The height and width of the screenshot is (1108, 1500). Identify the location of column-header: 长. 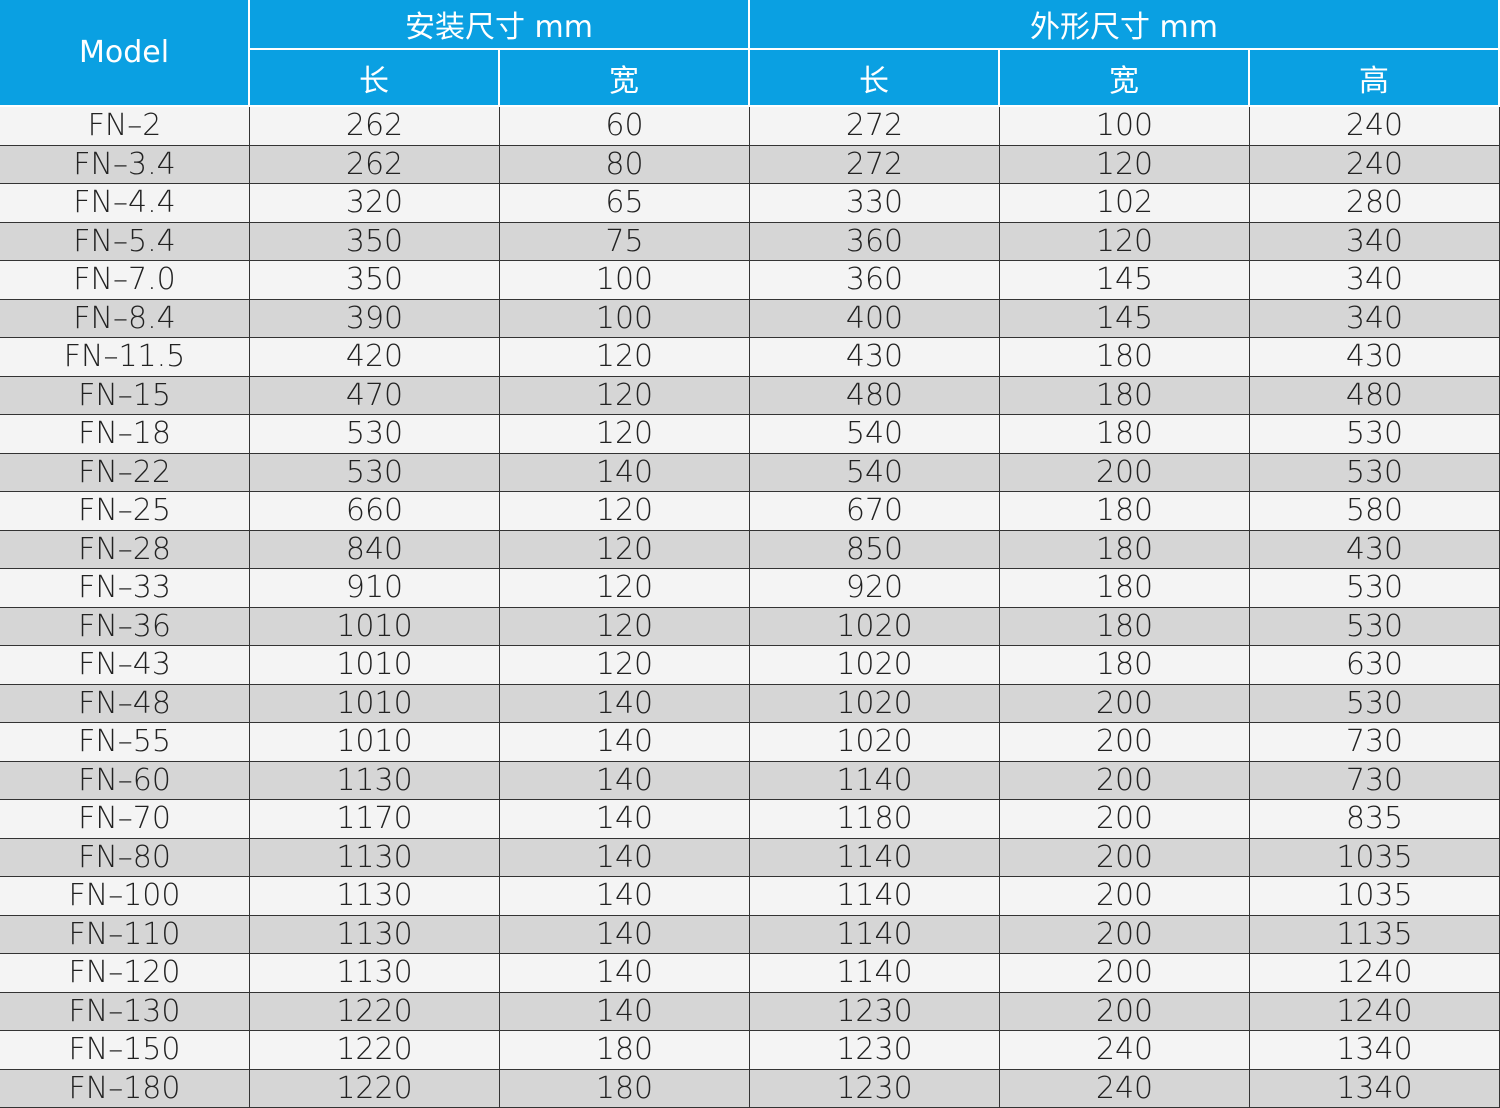
(875, 78).